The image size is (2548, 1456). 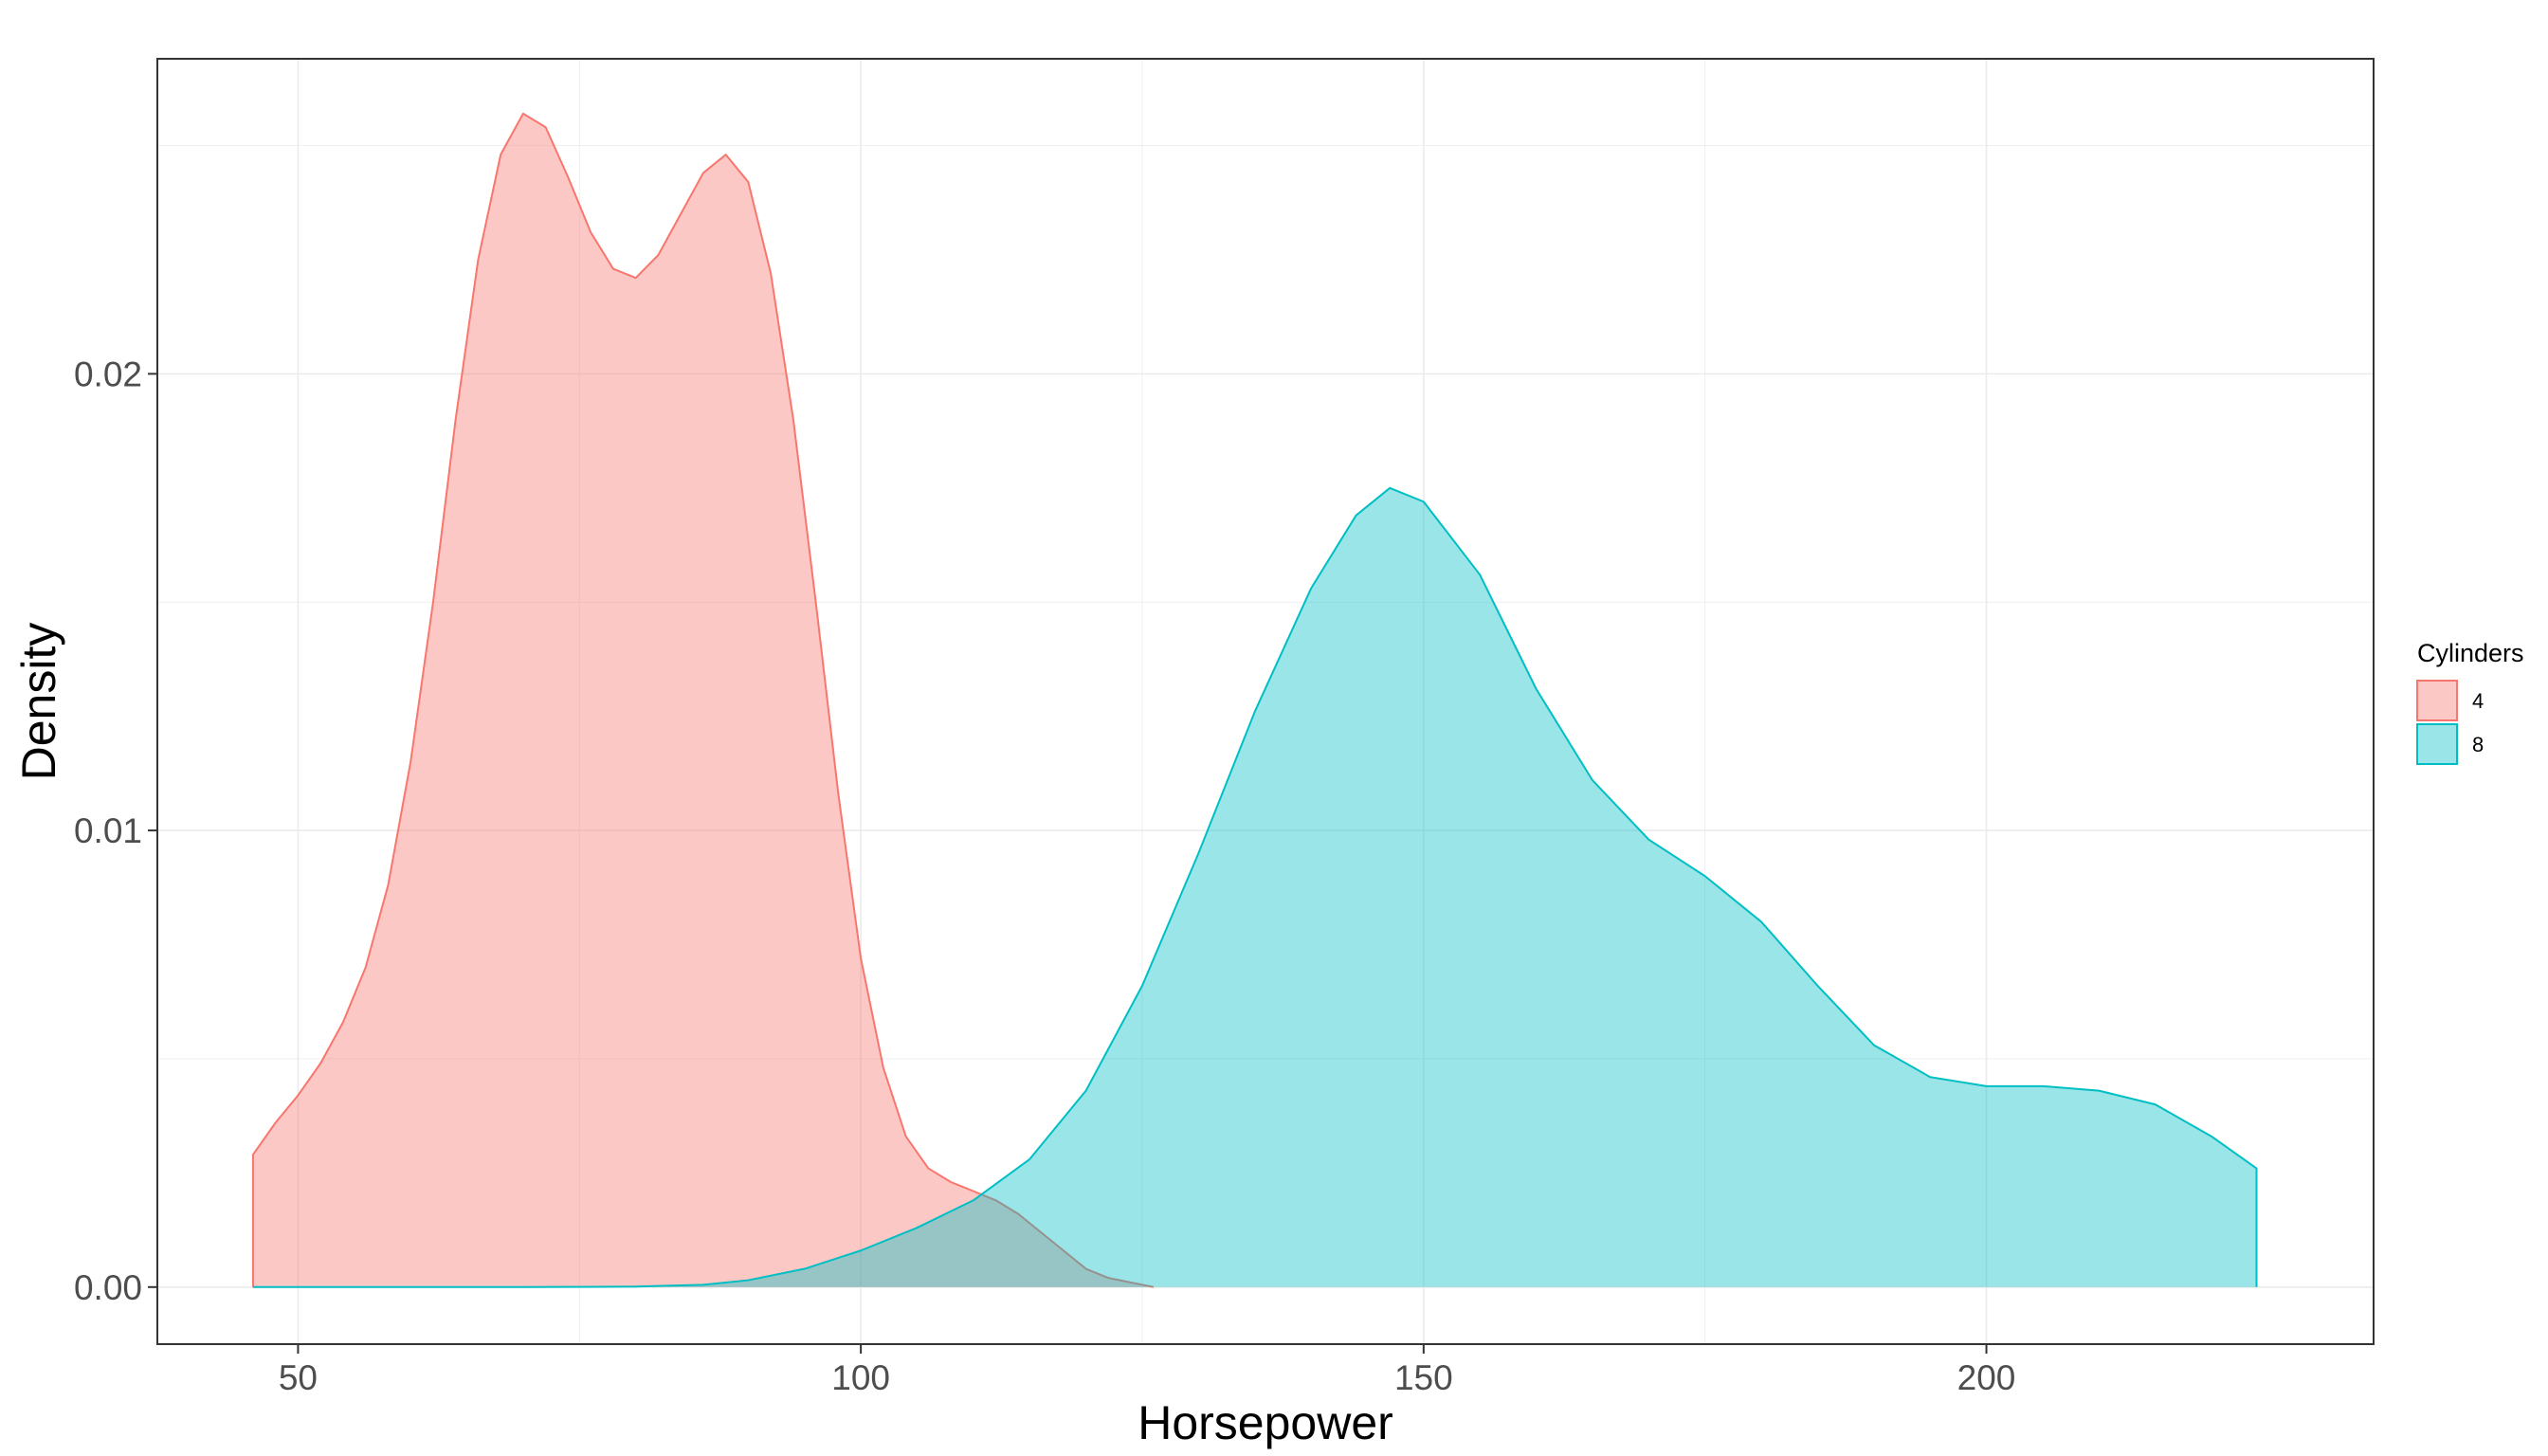 I want to click on y-axis: 0.00 0.01 0.02, so click(x=115, y=831).